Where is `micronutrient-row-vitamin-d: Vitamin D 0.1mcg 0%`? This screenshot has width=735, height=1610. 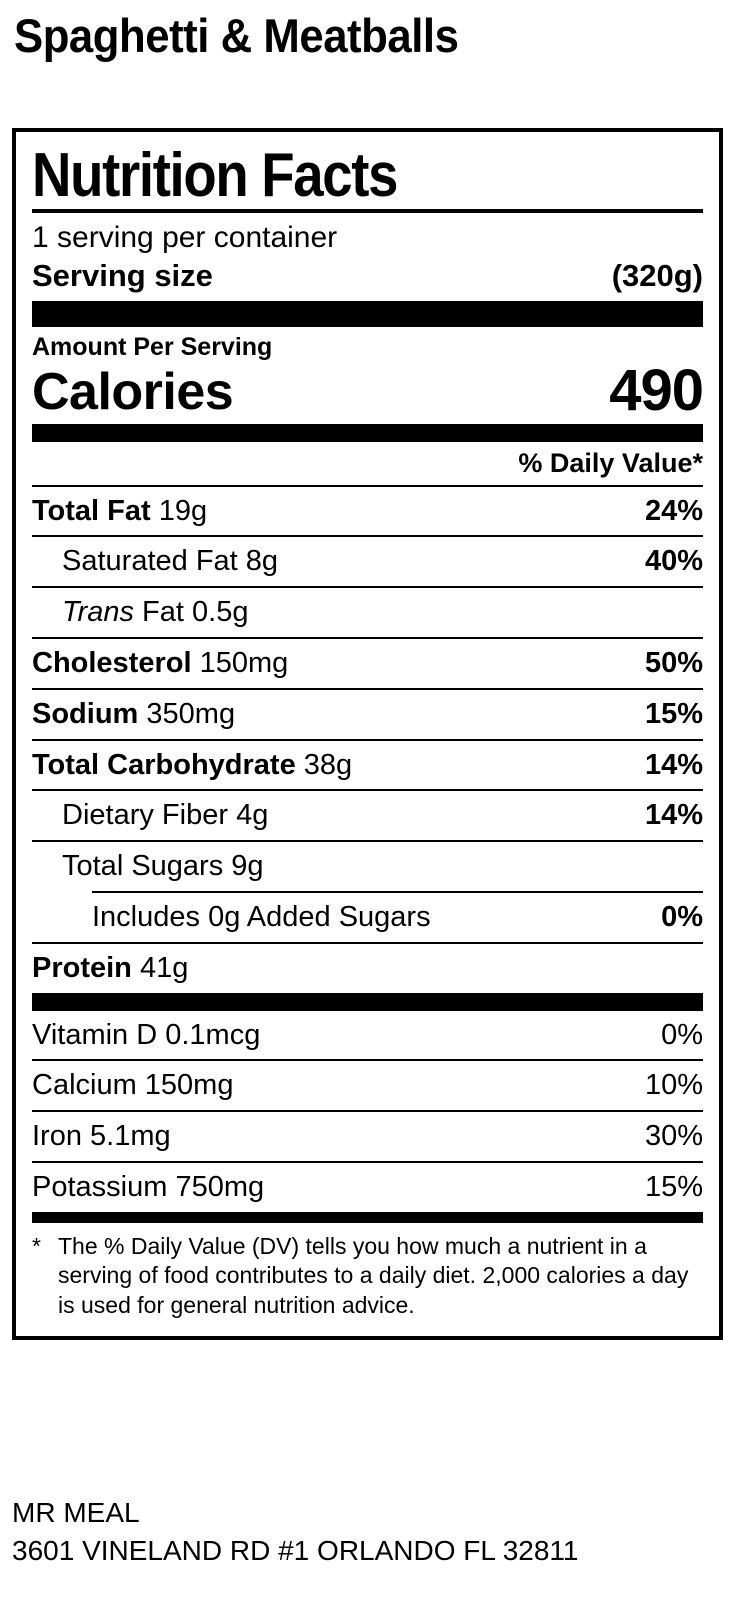
micronutrient-row-vitamin-d: Vitamin D 0.1mcg 0% is located at coordinates (367, 1035).